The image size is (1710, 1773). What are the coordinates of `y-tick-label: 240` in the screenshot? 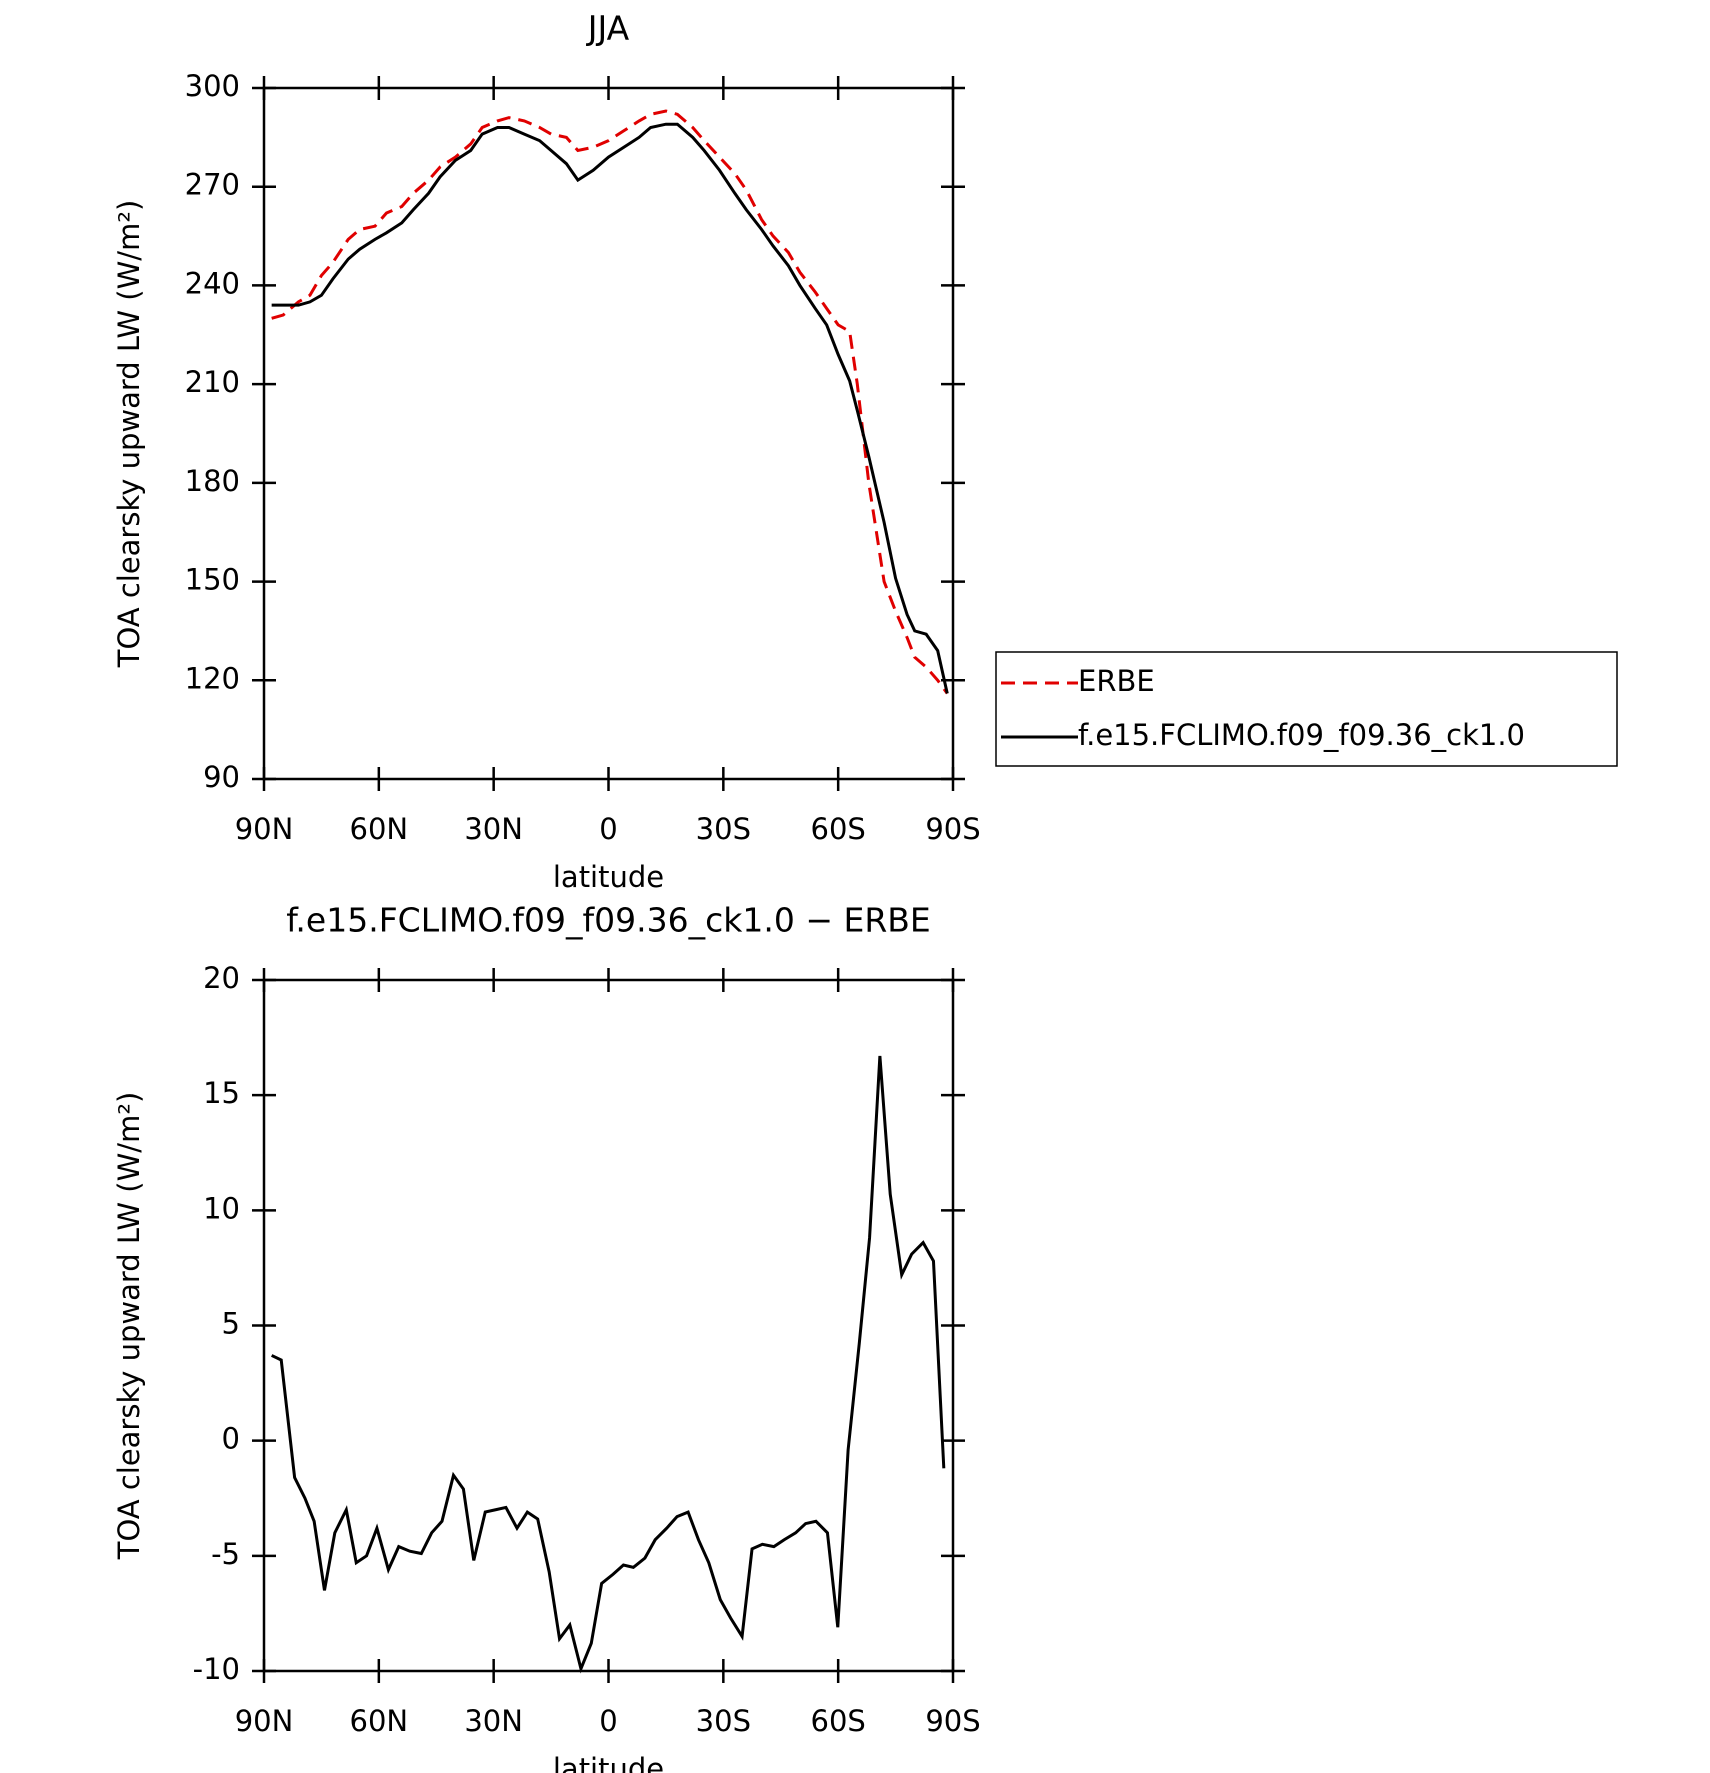 It's located at (212, 283).